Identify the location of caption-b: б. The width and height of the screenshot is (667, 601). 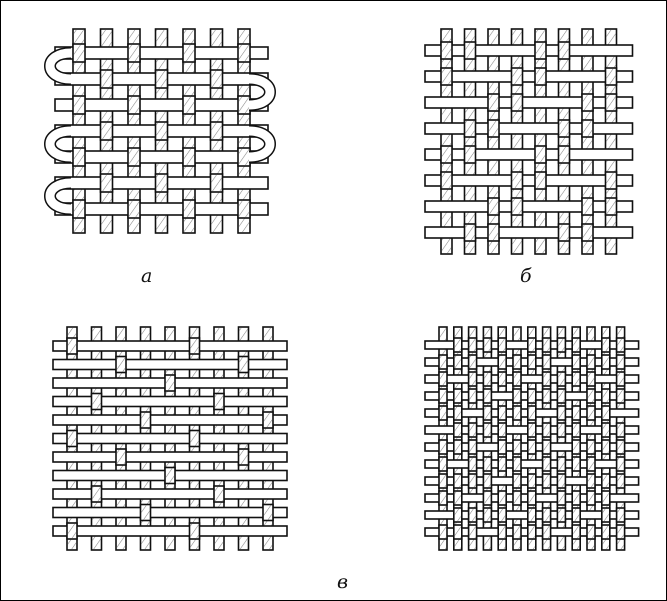
(526, 276).